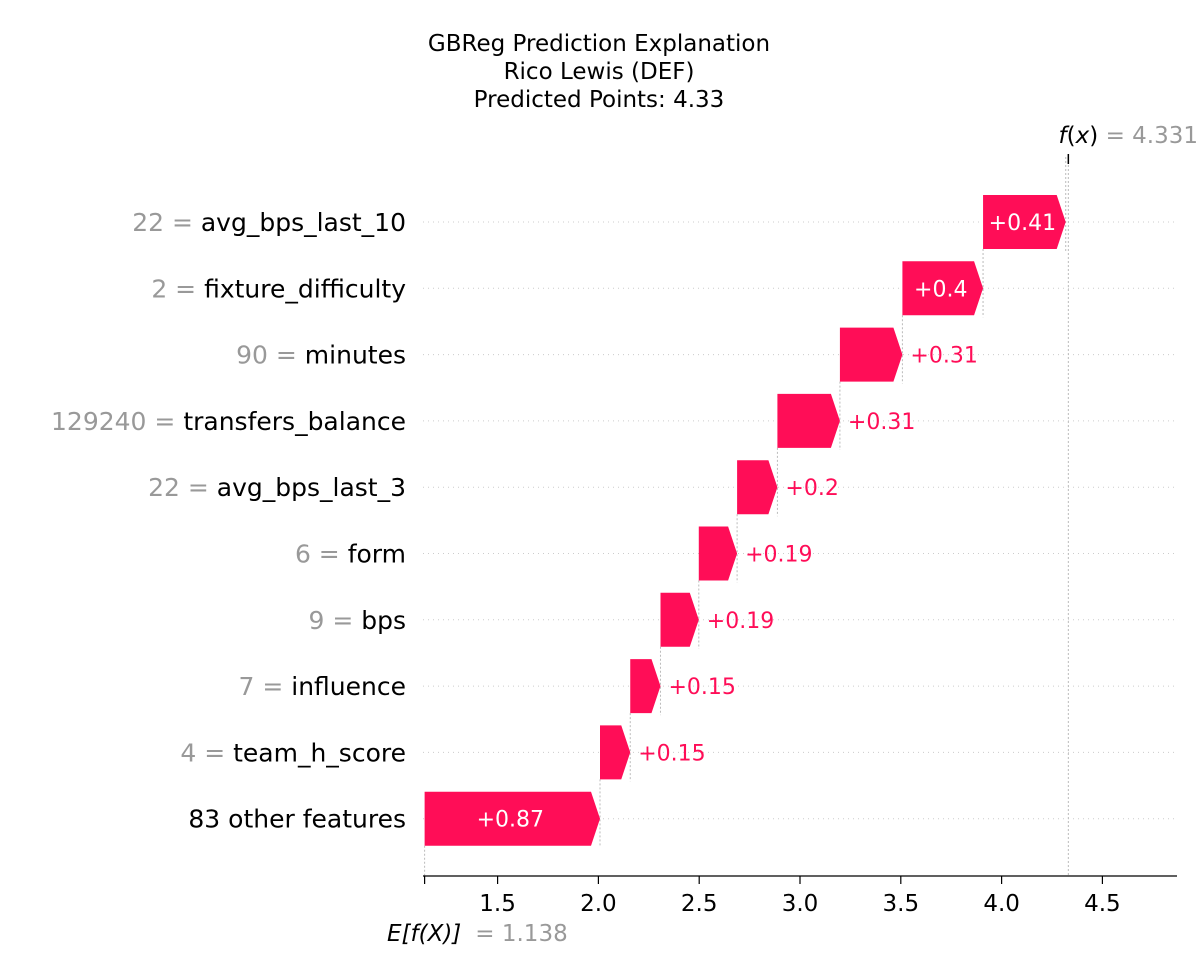  I want to click on feature-label: 7 = influence, so click(322, 686).